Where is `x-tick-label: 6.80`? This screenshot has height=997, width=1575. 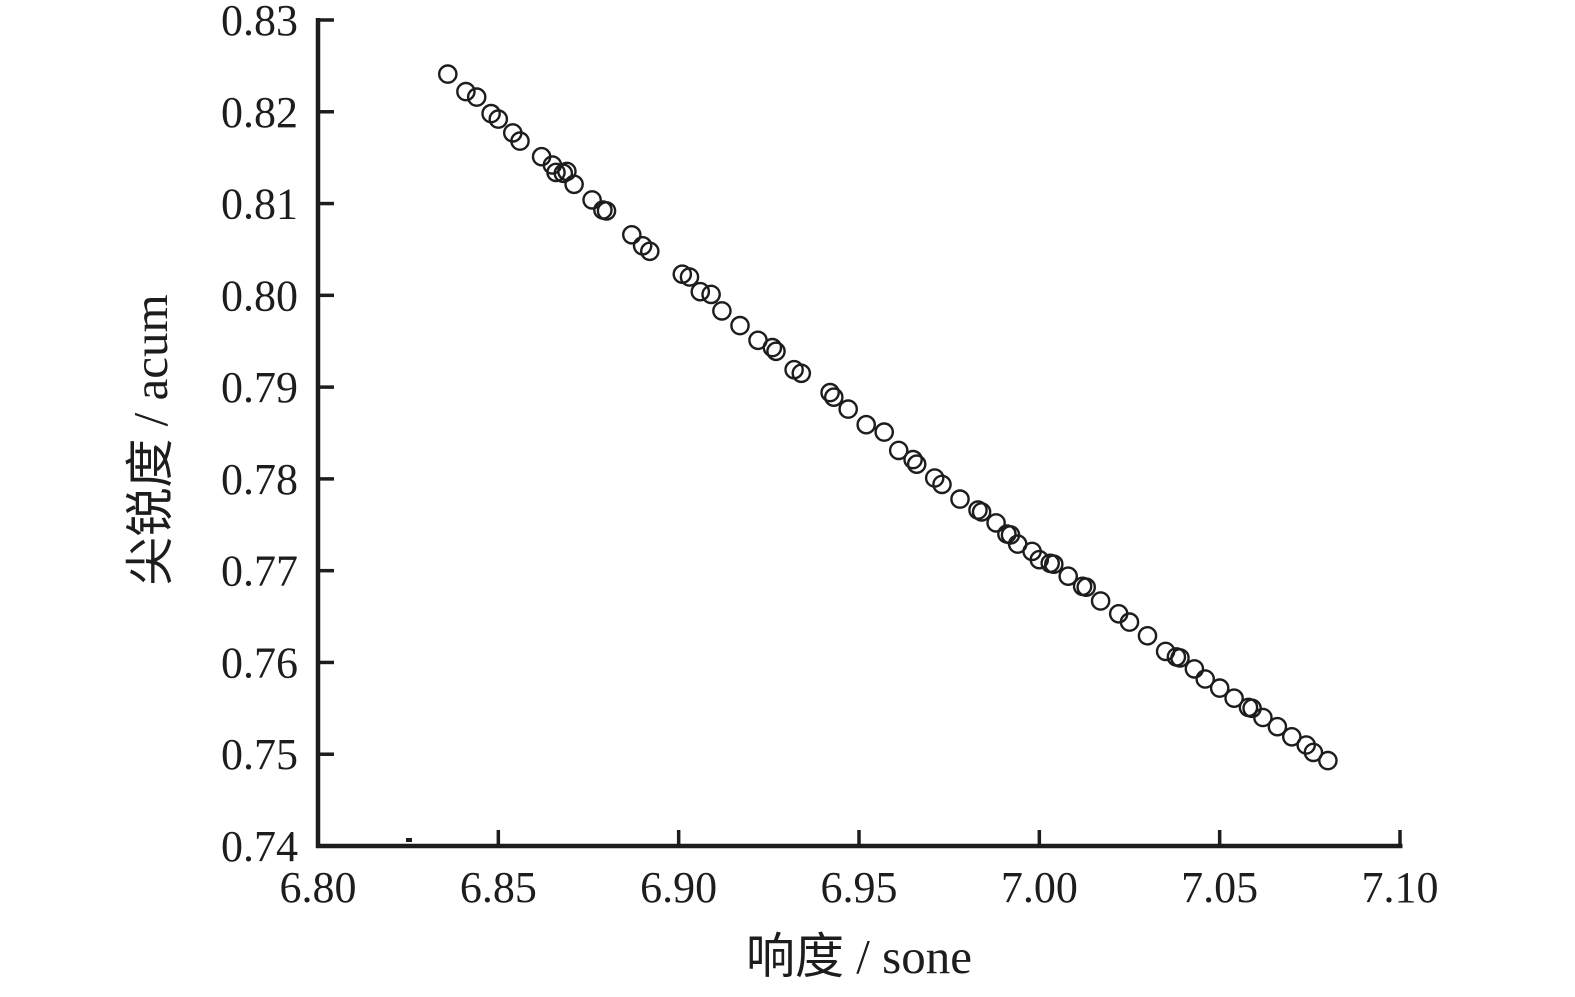 x-tick-label: 6.80 is located at coordinates (318, 887).